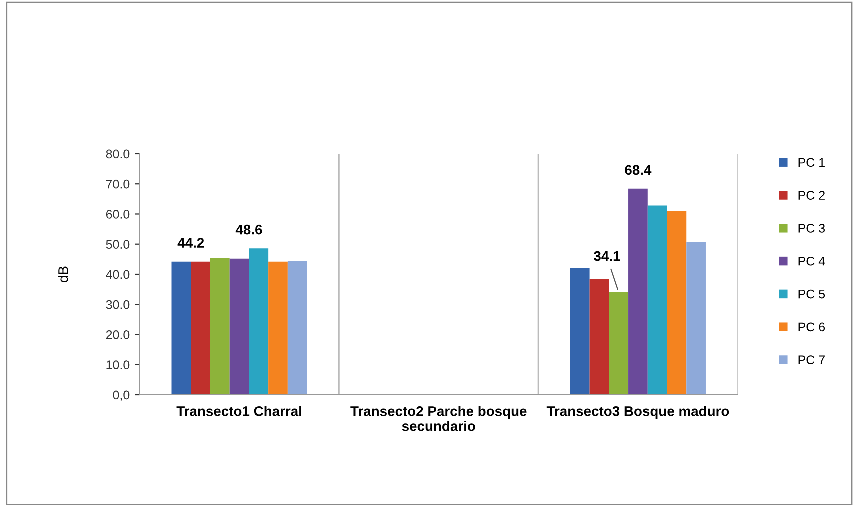 The height and width of the screenshot is (515, 858). What do you see at coordinates (607, 256) in the screenshot?
I see `data-label: 34.1` at bounding box center [607, 256].